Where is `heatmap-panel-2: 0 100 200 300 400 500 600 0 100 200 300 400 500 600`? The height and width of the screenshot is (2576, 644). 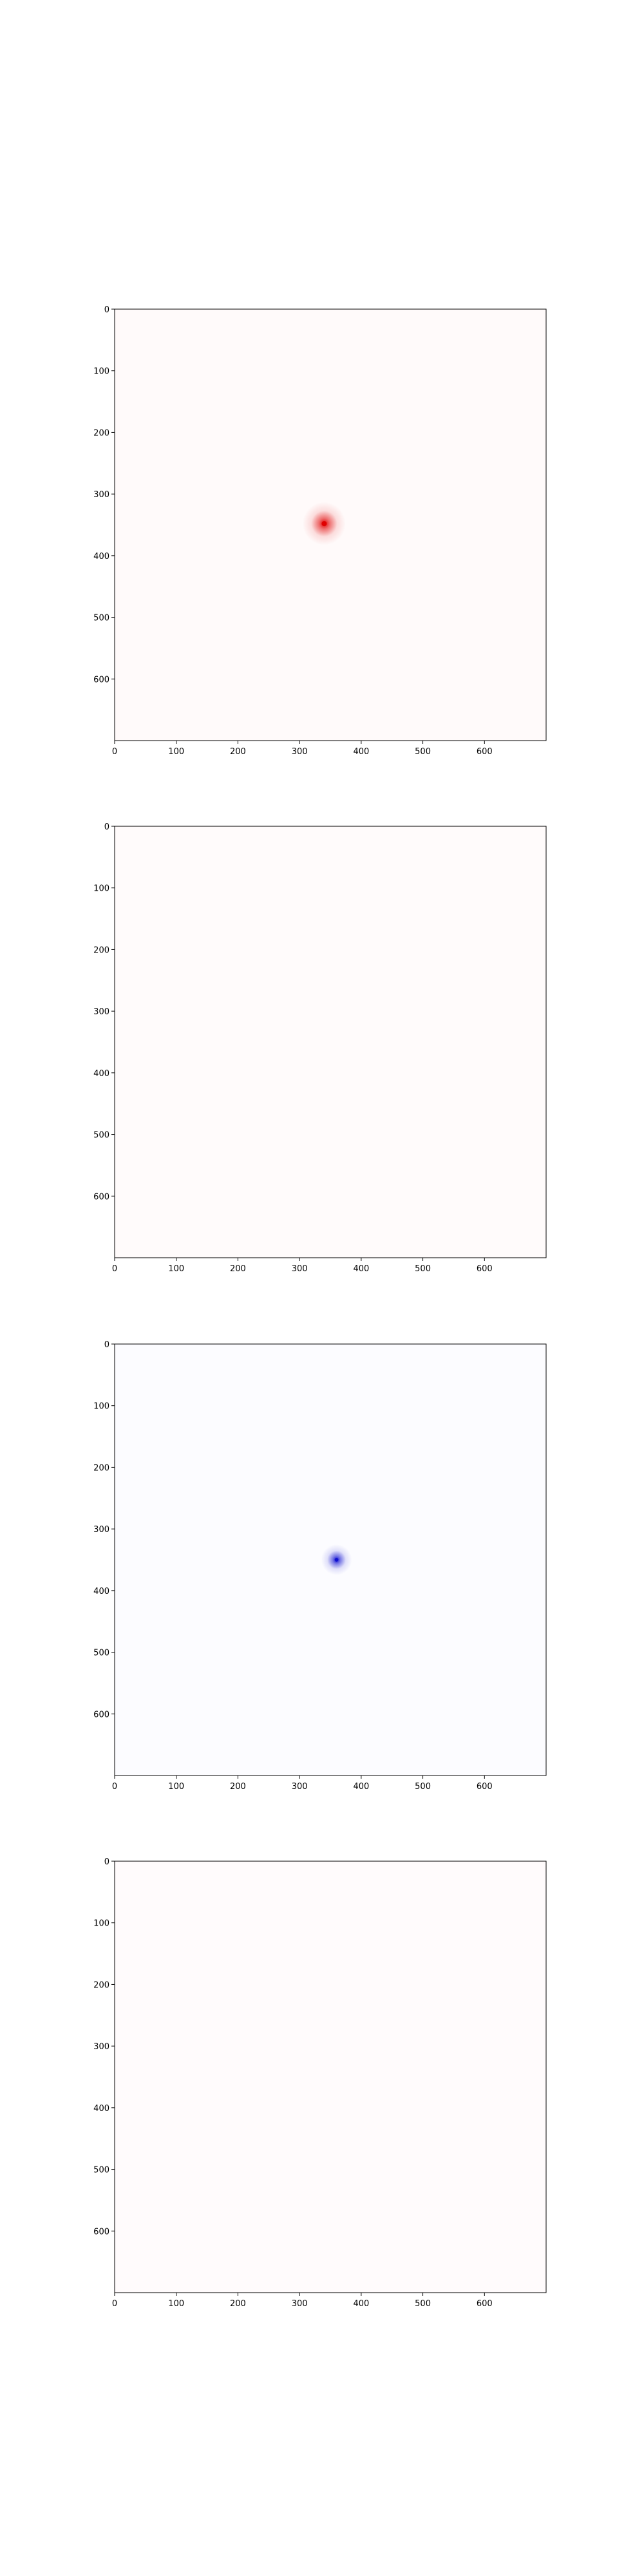 heatmap-panel-2: 0 100 200 300 400 500 600 0 100 200 300 400 500 600 is located at coordinates (320, 1048).